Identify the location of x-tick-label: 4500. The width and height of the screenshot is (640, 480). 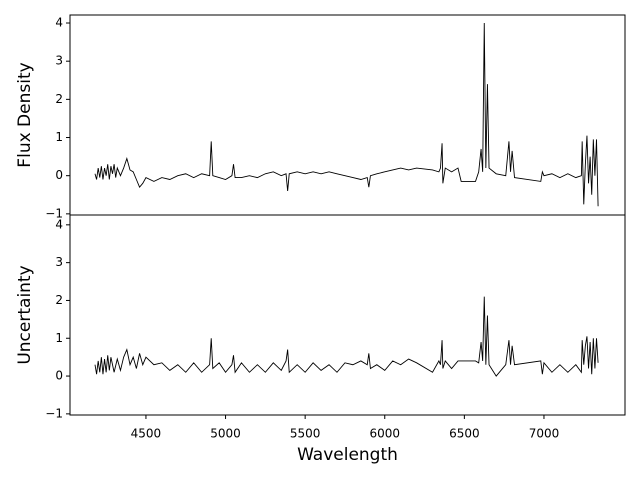
(146, 434).